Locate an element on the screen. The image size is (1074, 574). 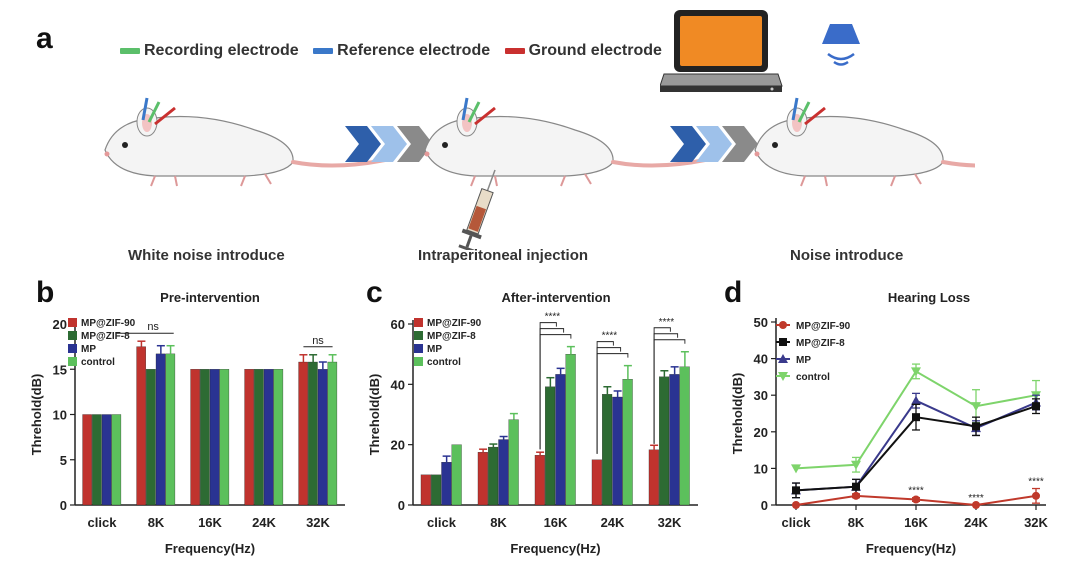
legend-recording: Recording electrode is located at coordinates (209, 50).